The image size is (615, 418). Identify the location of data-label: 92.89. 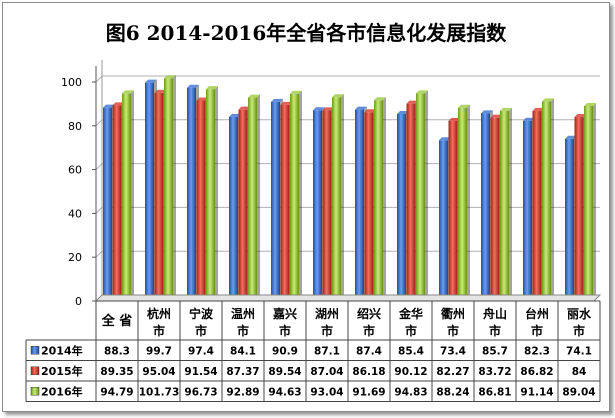
(242, 392).